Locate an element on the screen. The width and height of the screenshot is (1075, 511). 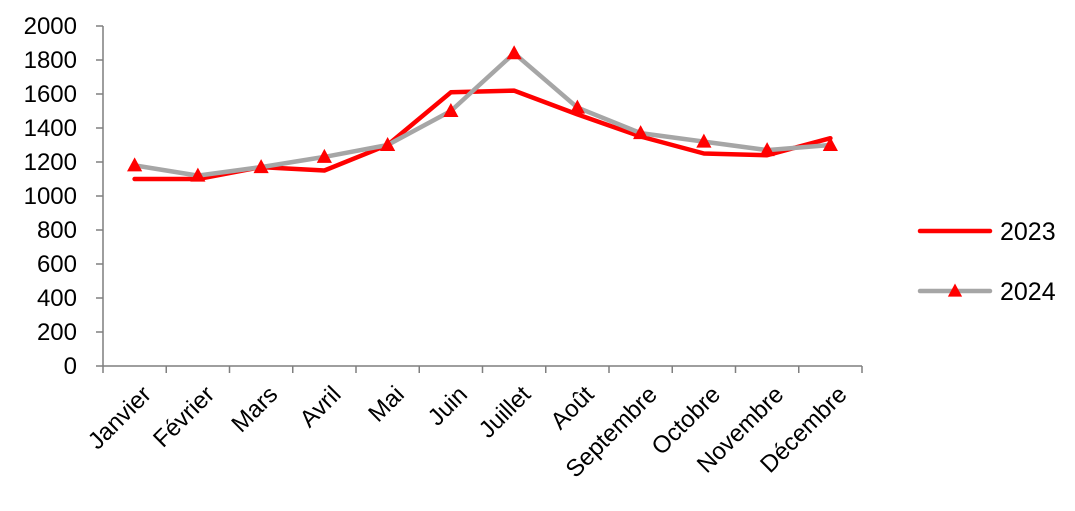
x-tick-label: Juillet is located at coordinates (505, 412).